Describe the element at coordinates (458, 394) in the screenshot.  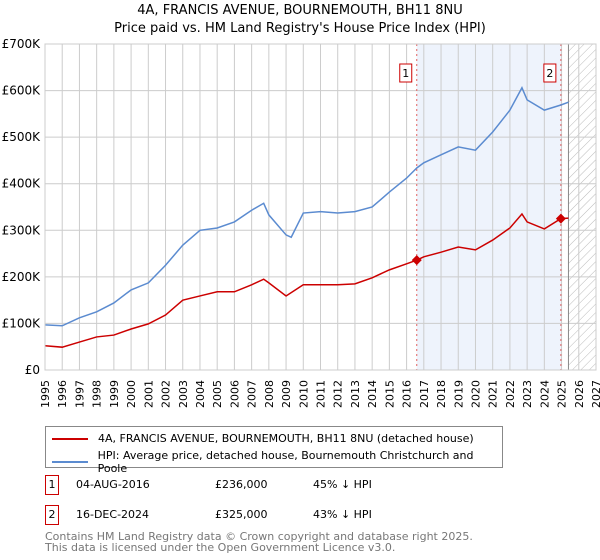
I see `x-tick-label: 2019` at that location.